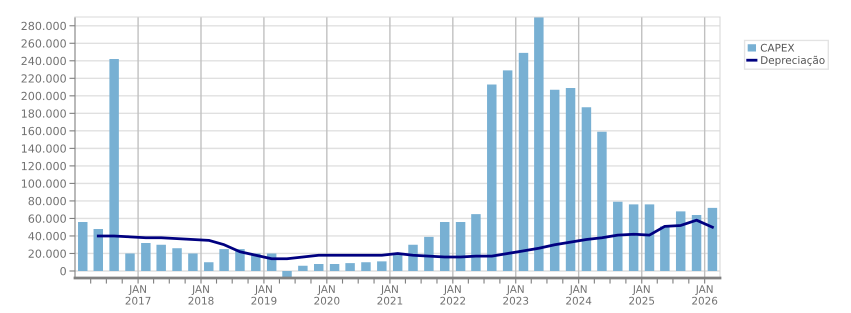 The height and width of the screenshot is (313, 851). Describe the element at coordinates (389, 295) in the screenshot. I see `x-tick-label: JAN 2021` at that location.